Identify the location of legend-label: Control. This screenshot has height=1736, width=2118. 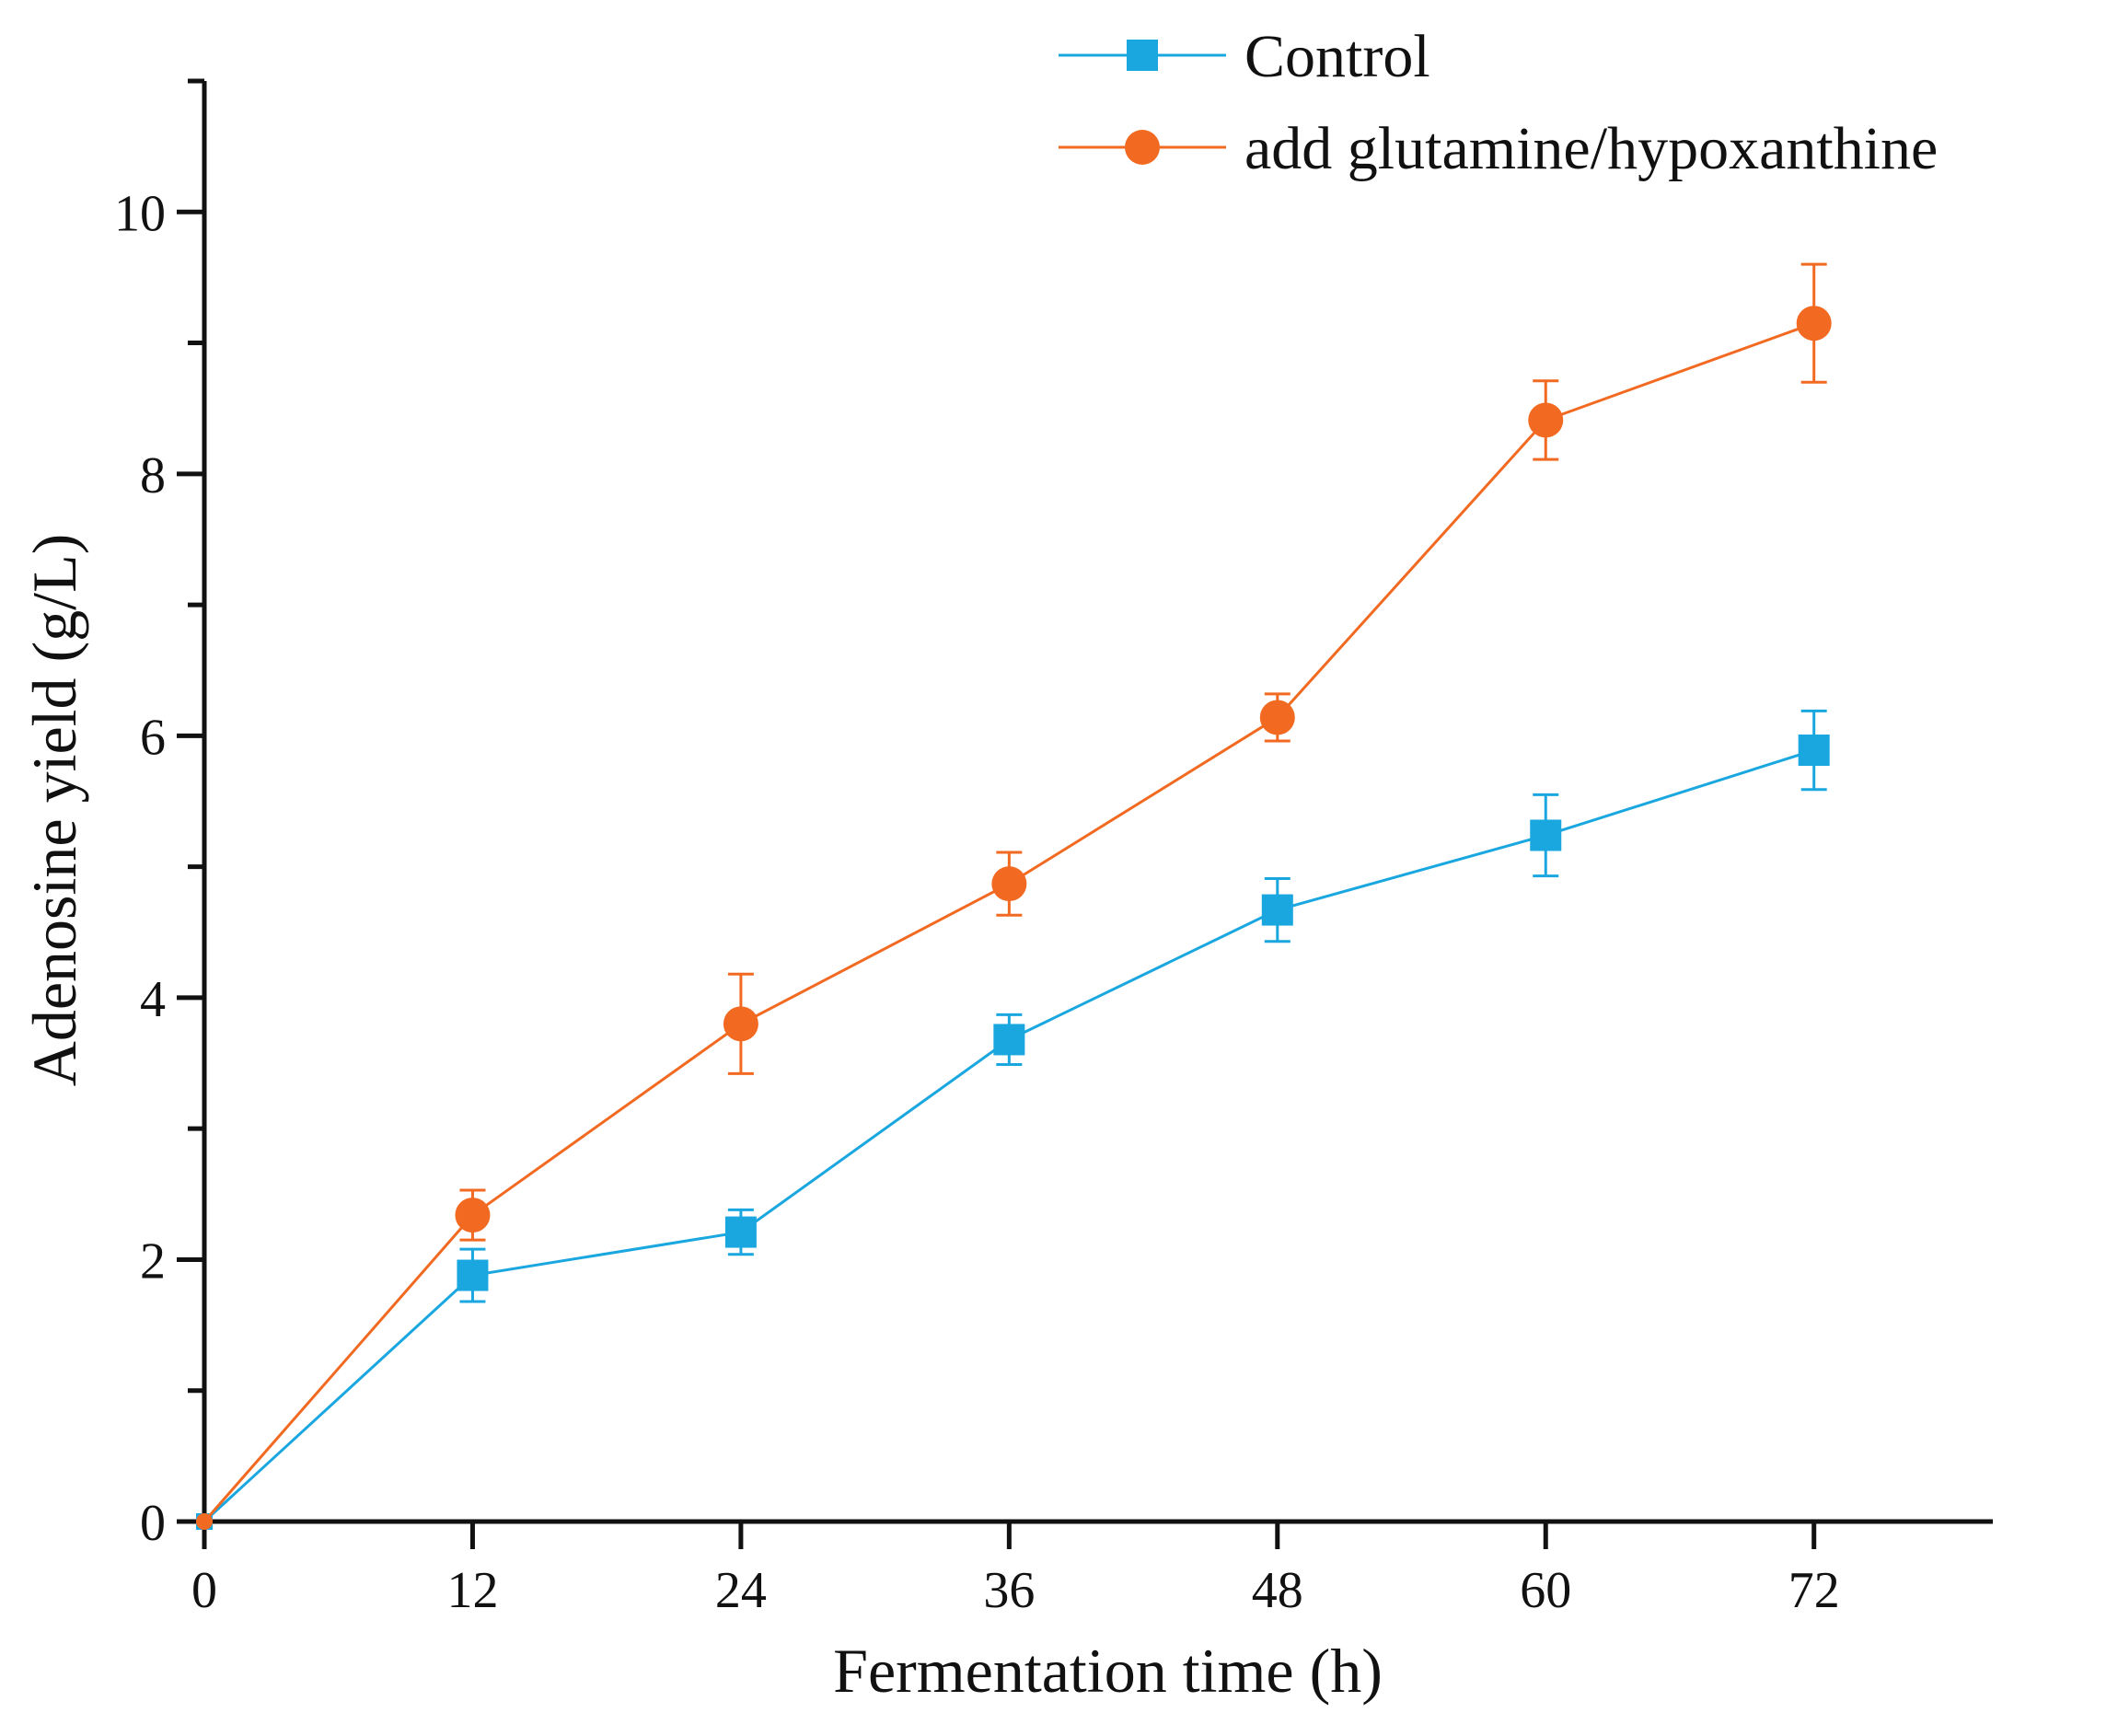
(1337, 56).